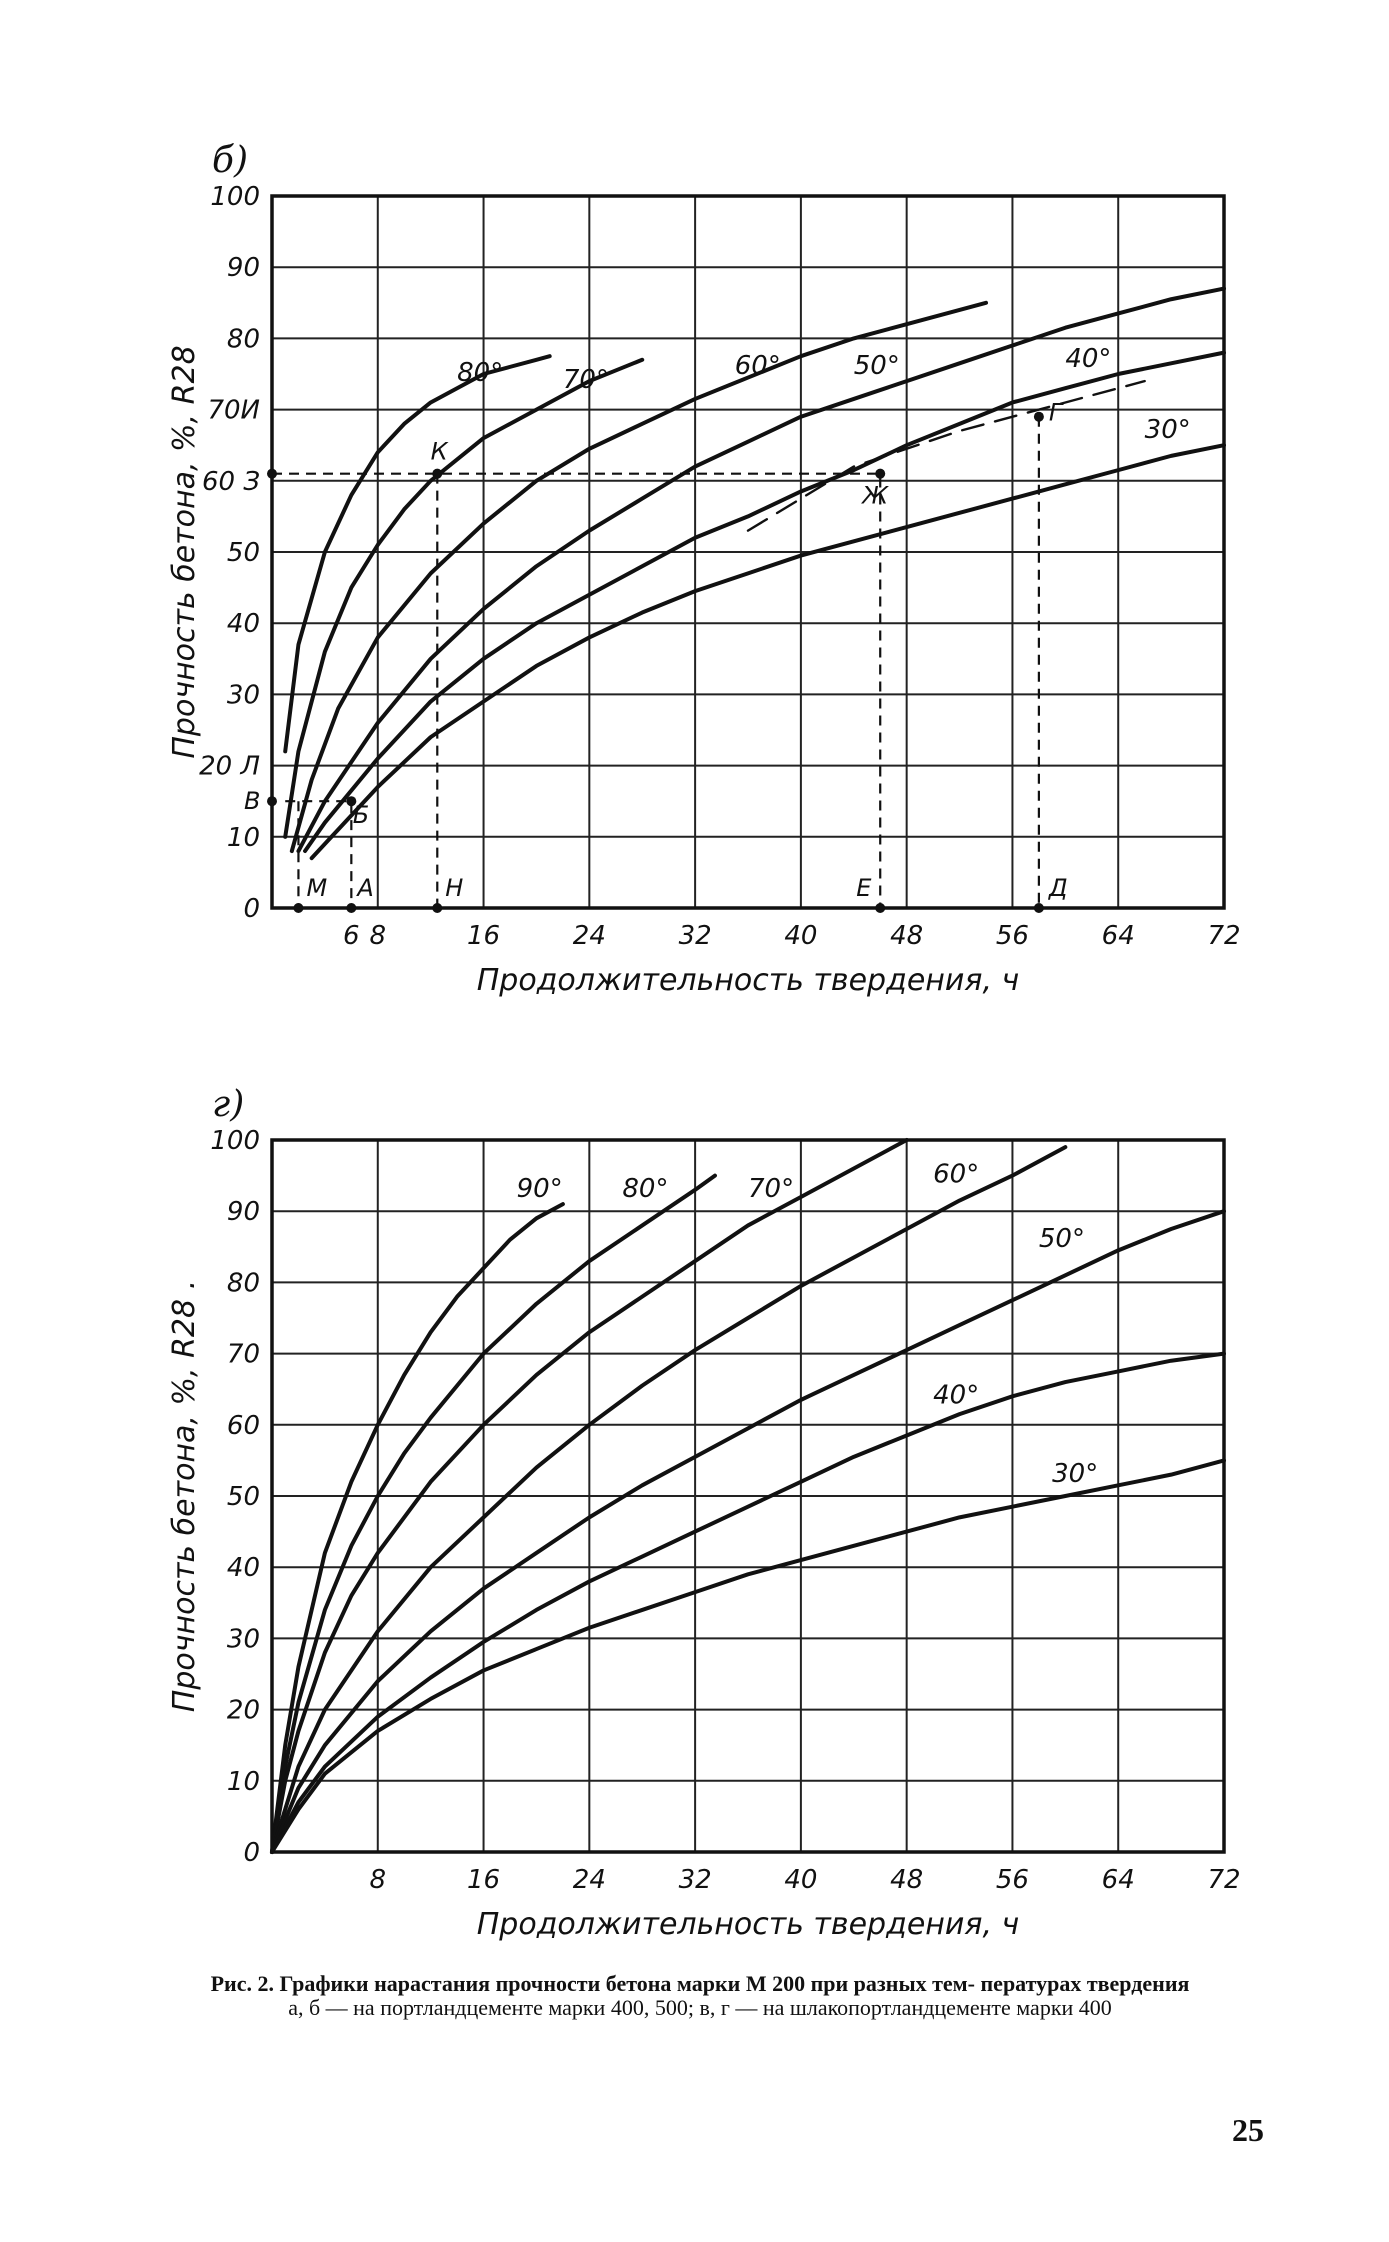 This screenshot has height=2242, width=1389. I want to click on point-label: Д, so click(1058, 888).